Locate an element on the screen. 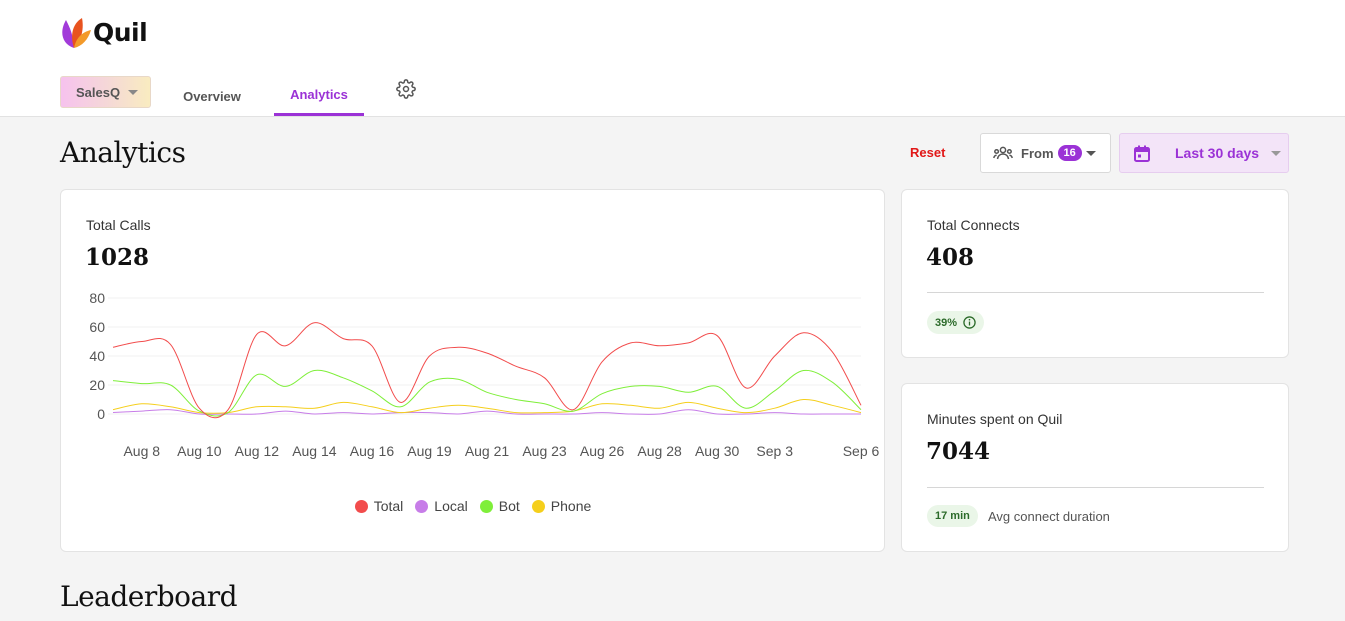  quil-logo-icon is located at coordinates (76, 33).